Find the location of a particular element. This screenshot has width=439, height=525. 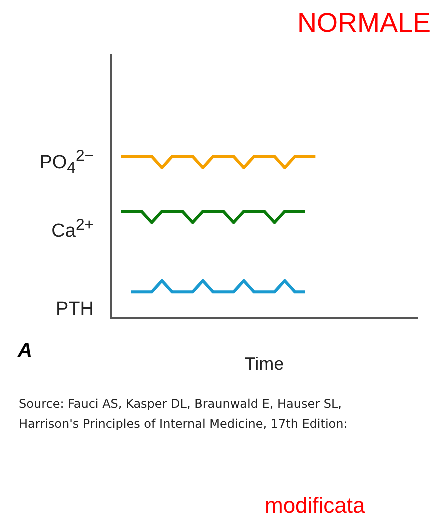

series-label: Ca$^{2+}$ is located at coordinates (73, 229).